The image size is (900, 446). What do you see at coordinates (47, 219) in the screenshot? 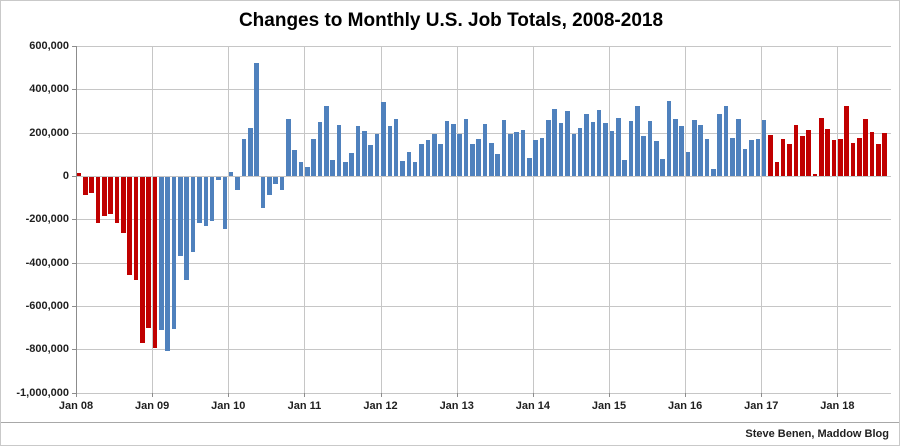
I see `y-axis-label: -200,000` at bounding box center [47, 219].